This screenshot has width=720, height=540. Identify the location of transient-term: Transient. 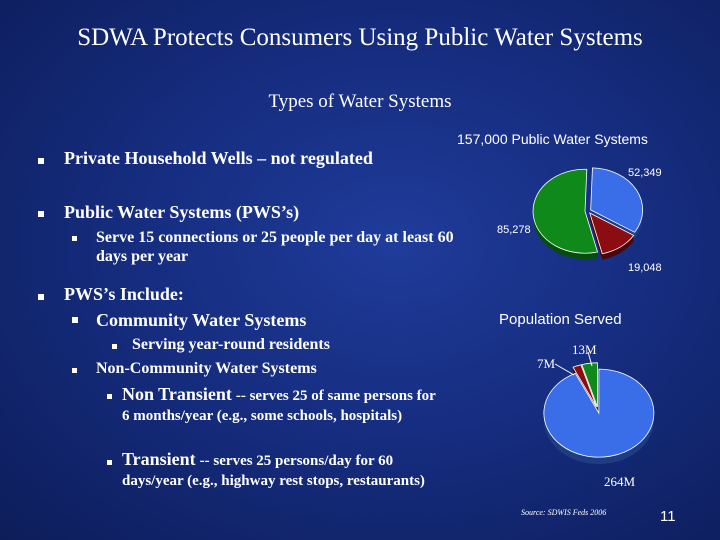
(159, 459).